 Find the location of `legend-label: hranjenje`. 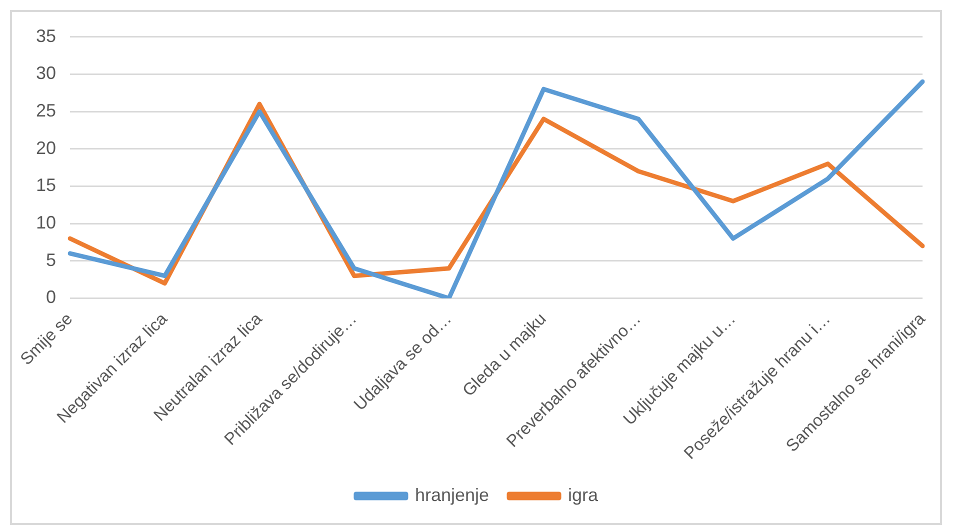

legend-label: hranjenje is located at coordinates (452, 494).